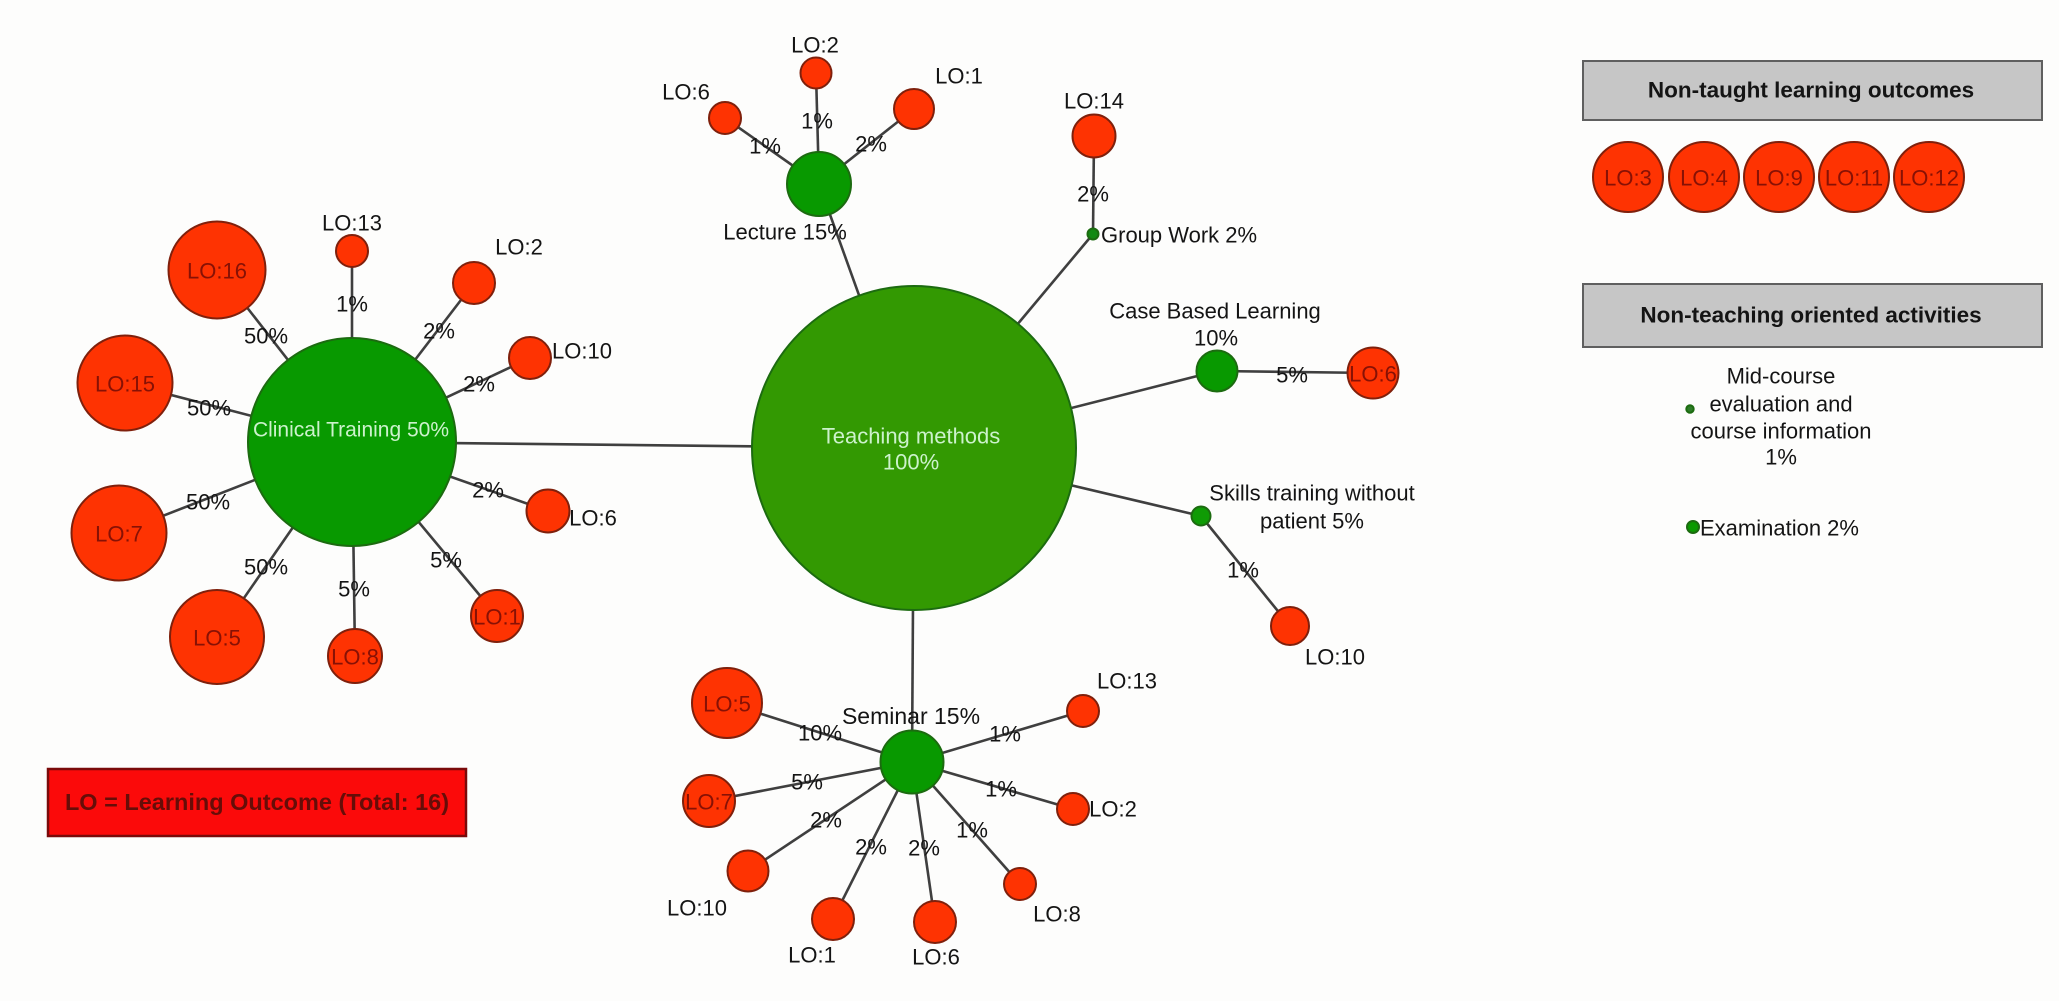 The image size is (2059, 1001). What do you see at coordinates (911, 436) in the screenshot?
I see `svg-text: Teaching methods` at bounding box center [911, 436].